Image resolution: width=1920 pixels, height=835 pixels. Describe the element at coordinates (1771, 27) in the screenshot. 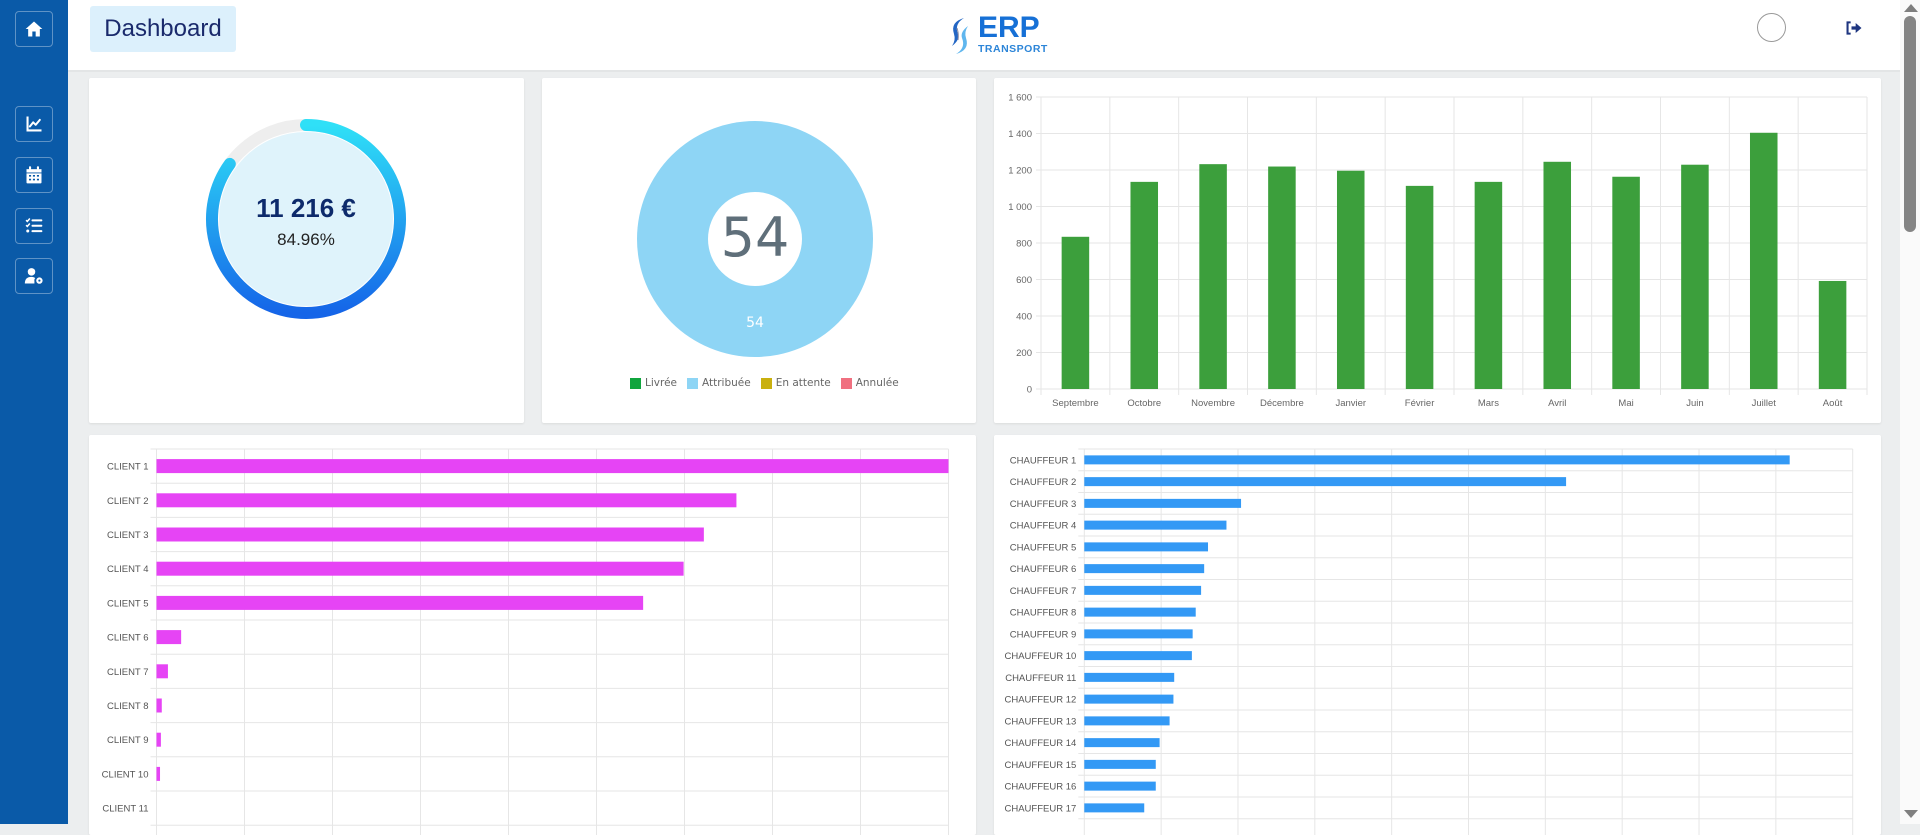

I see `user-avatar` at that location.